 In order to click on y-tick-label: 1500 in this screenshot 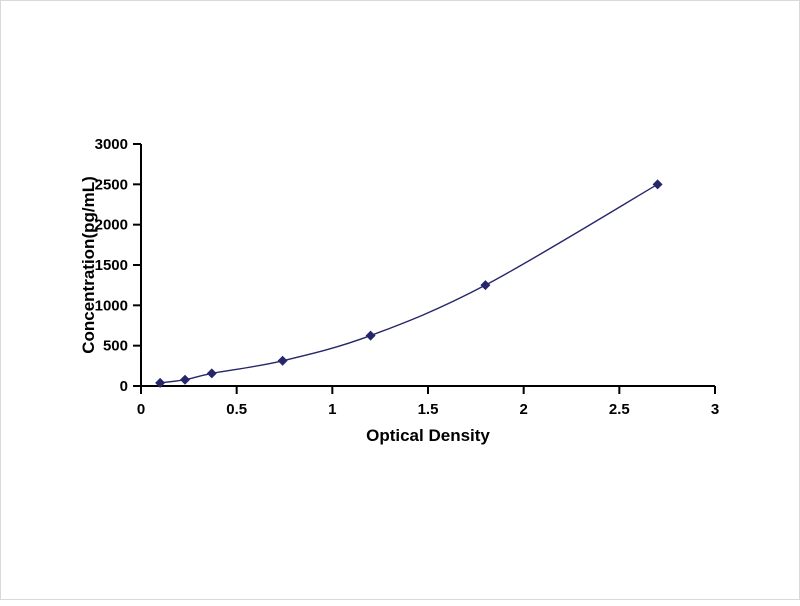, I will do `click(111, 265)`.